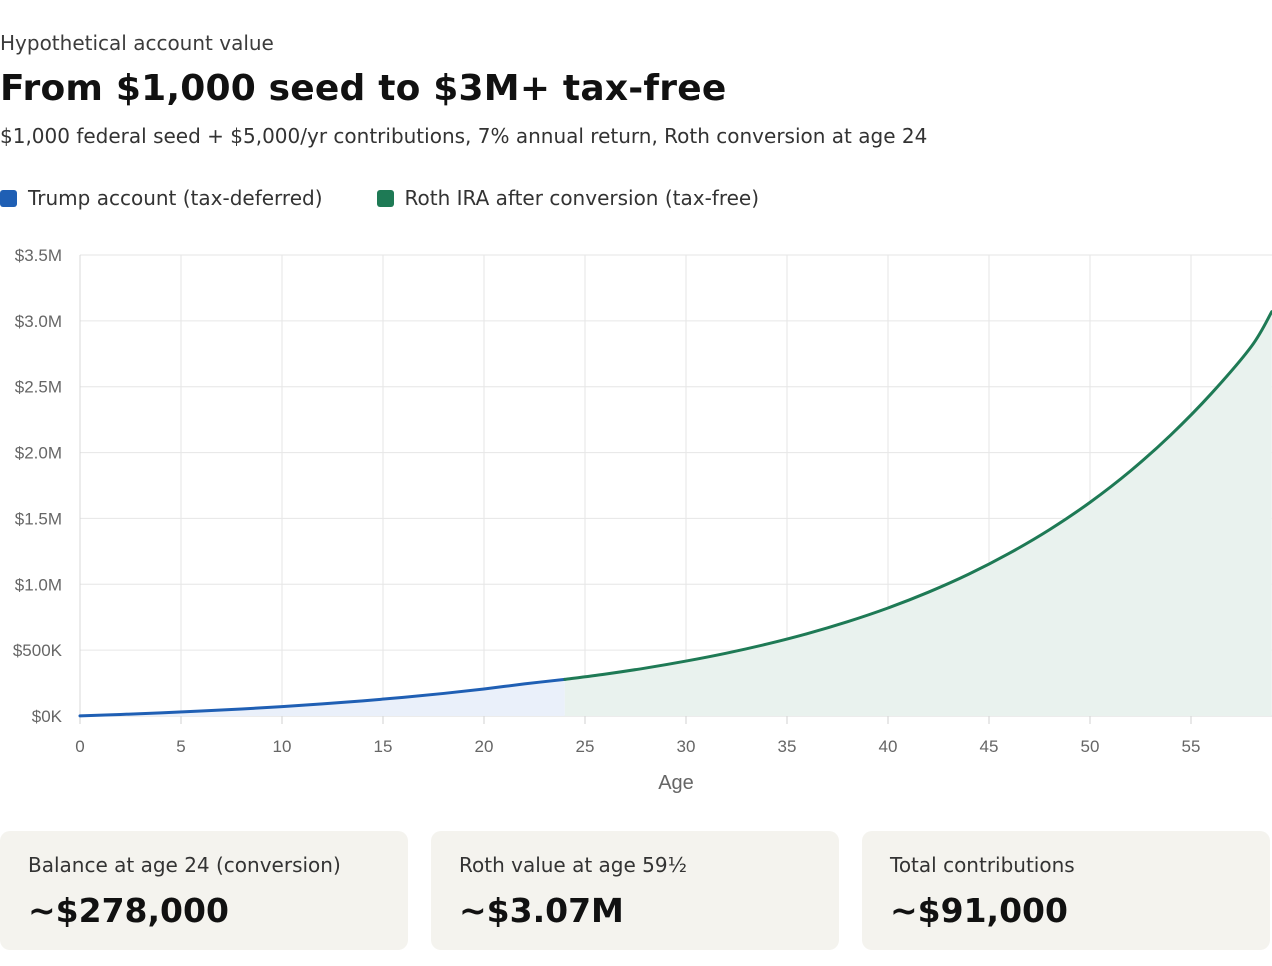 Image resolution: width=1272 pixels, height=966 pixels. I want to click on legend-item-roth: Roth IRA after conversion (tax-free), so click(568, 198).